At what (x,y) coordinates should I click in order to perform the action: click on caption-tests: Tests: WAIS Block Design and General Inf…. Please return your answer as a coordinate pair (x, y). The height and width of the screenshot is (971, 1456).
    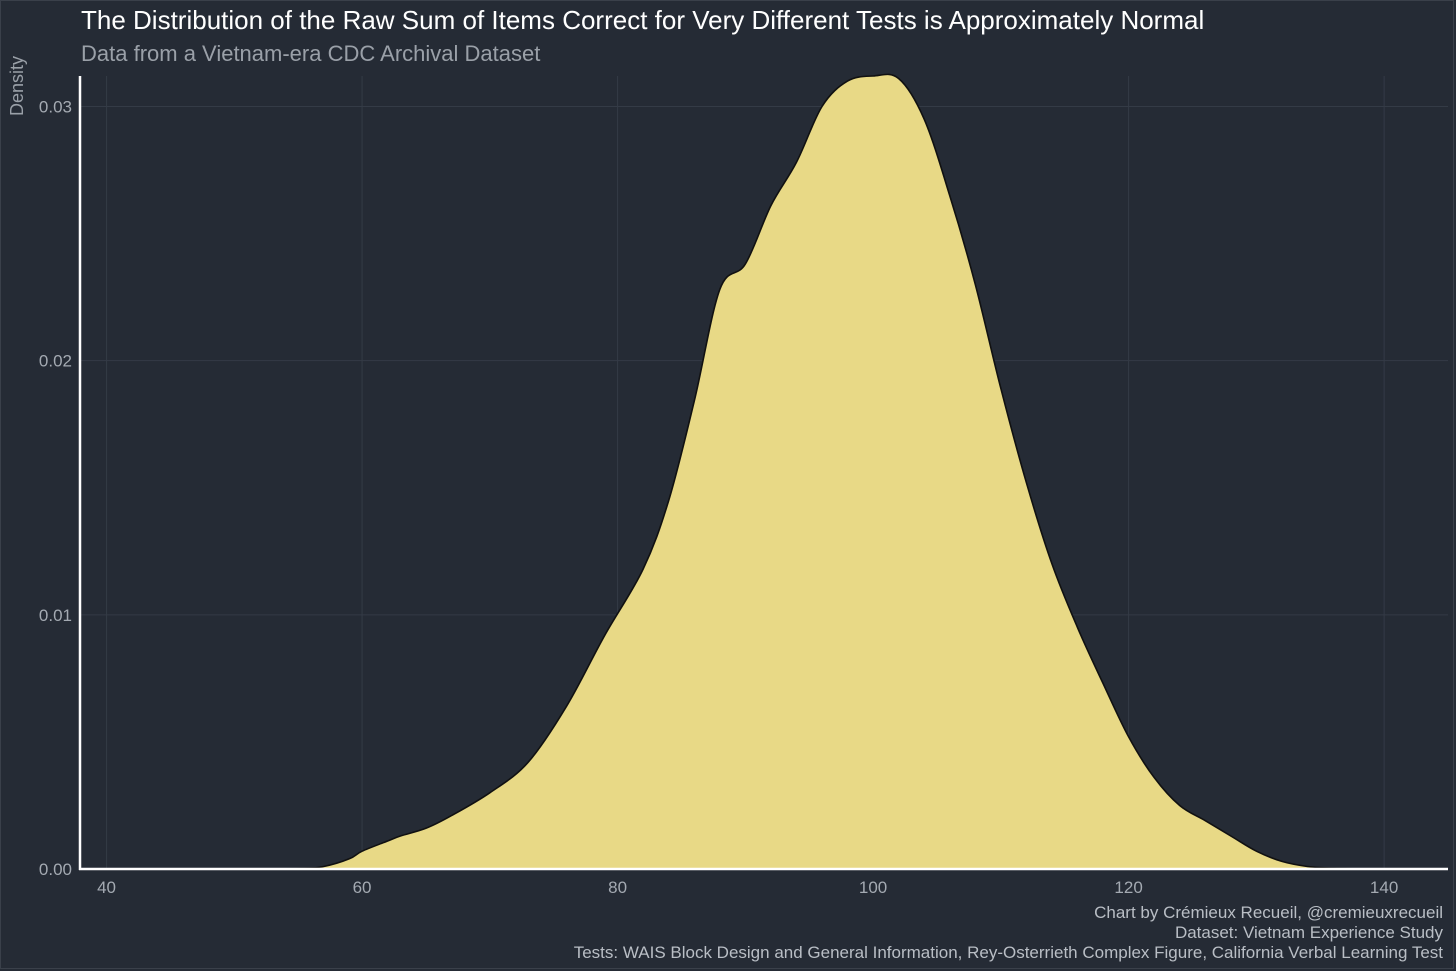
    Looking at the image, I should click on (1008, 952).